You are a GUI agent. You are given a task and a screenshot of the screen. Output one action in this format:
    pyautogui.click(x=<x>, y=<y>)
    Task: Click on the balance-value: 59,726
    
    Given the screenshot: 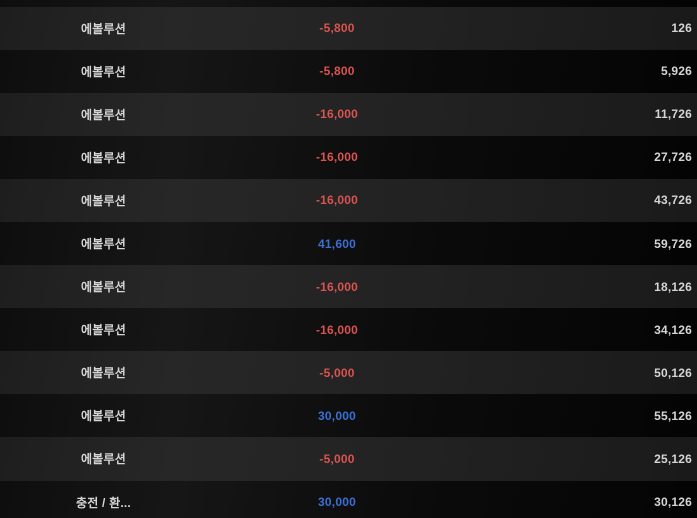 What is the action you would take?
    pyautogui.click(x=673, y=243)
    